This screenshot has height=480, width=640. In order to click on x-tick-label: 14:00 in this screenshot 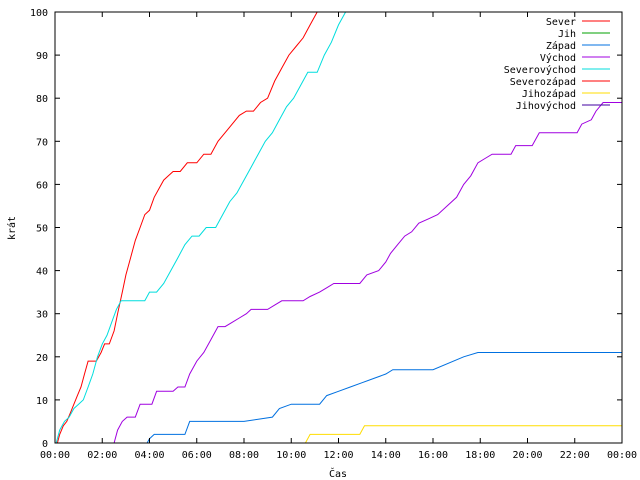, I will do `click(386, 455)`.